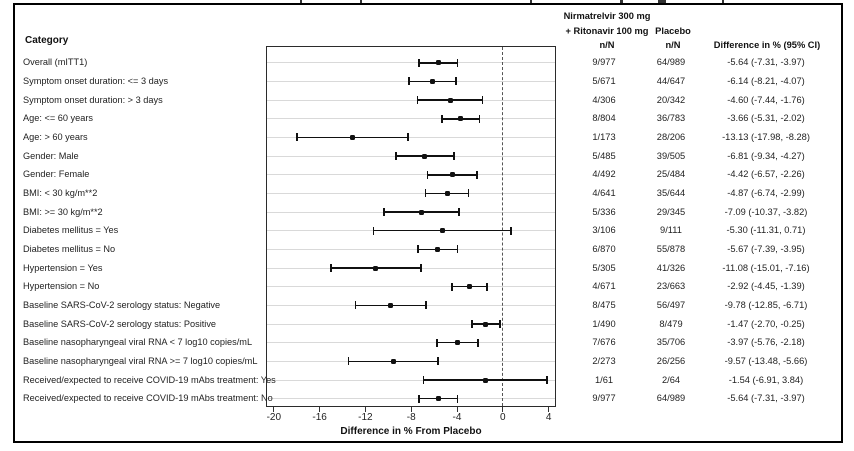  I want to click on treatment-nN-value: 8/804, so click(604, 118).